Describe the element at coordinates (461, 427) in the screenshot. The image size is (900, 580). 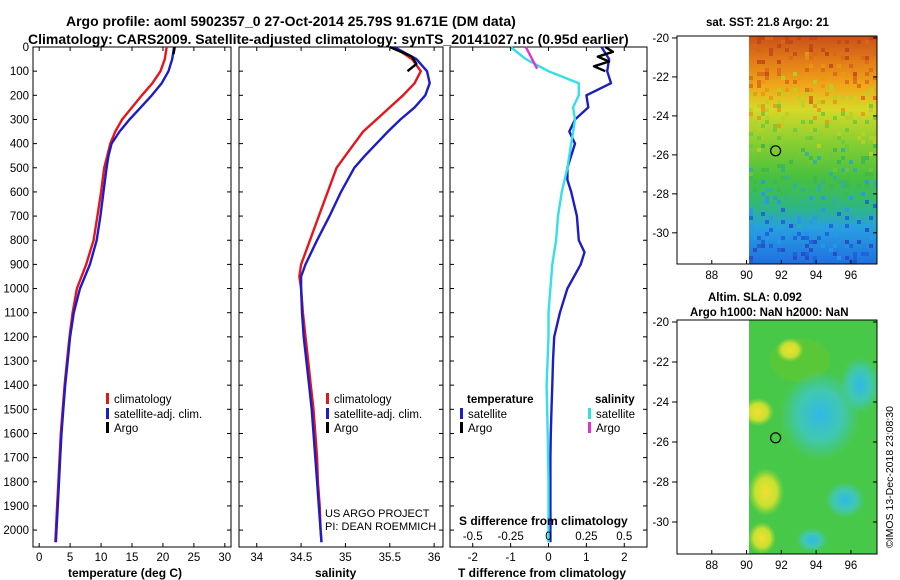
I see `legend-swatch-temperature-argo` at that location.